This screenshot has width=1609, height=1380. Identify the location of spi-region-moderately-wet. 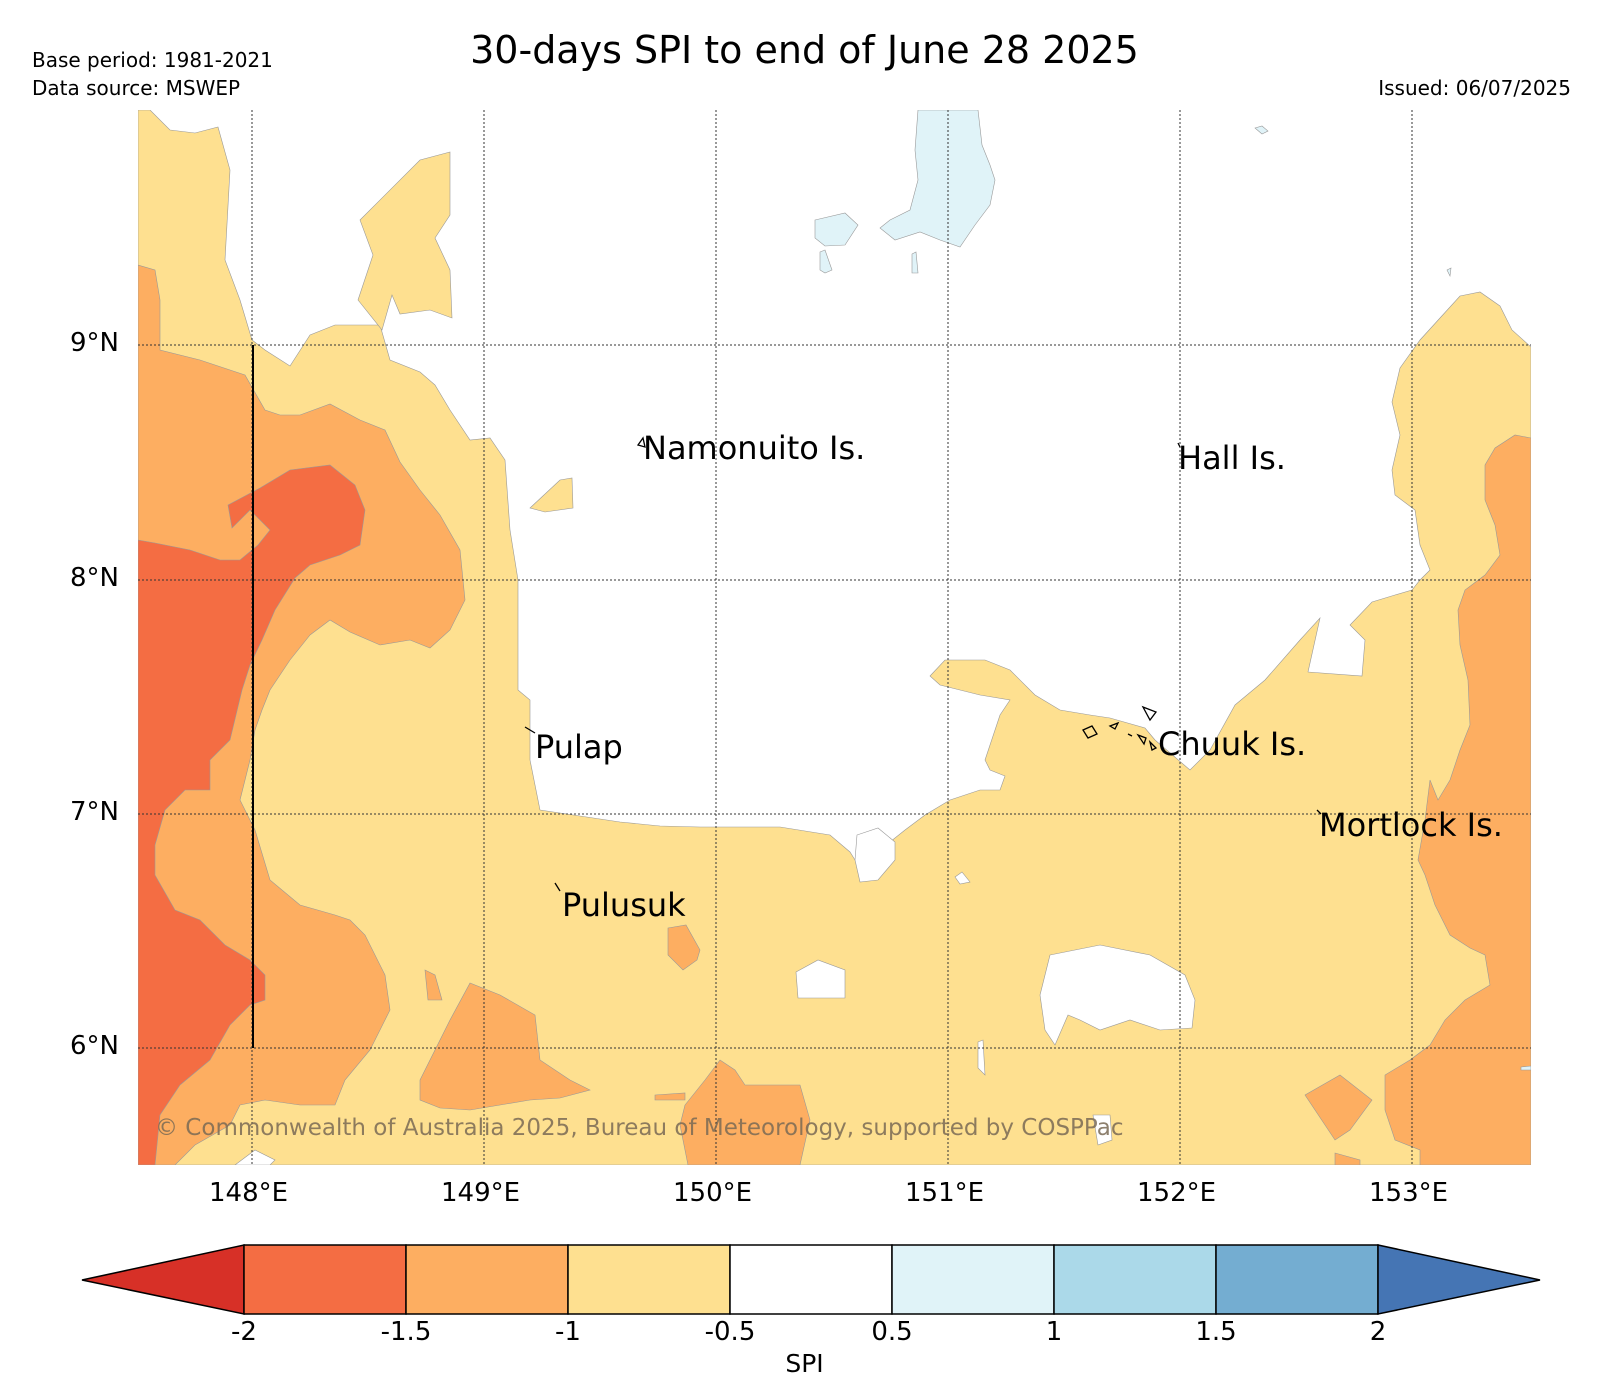
(937, 179).